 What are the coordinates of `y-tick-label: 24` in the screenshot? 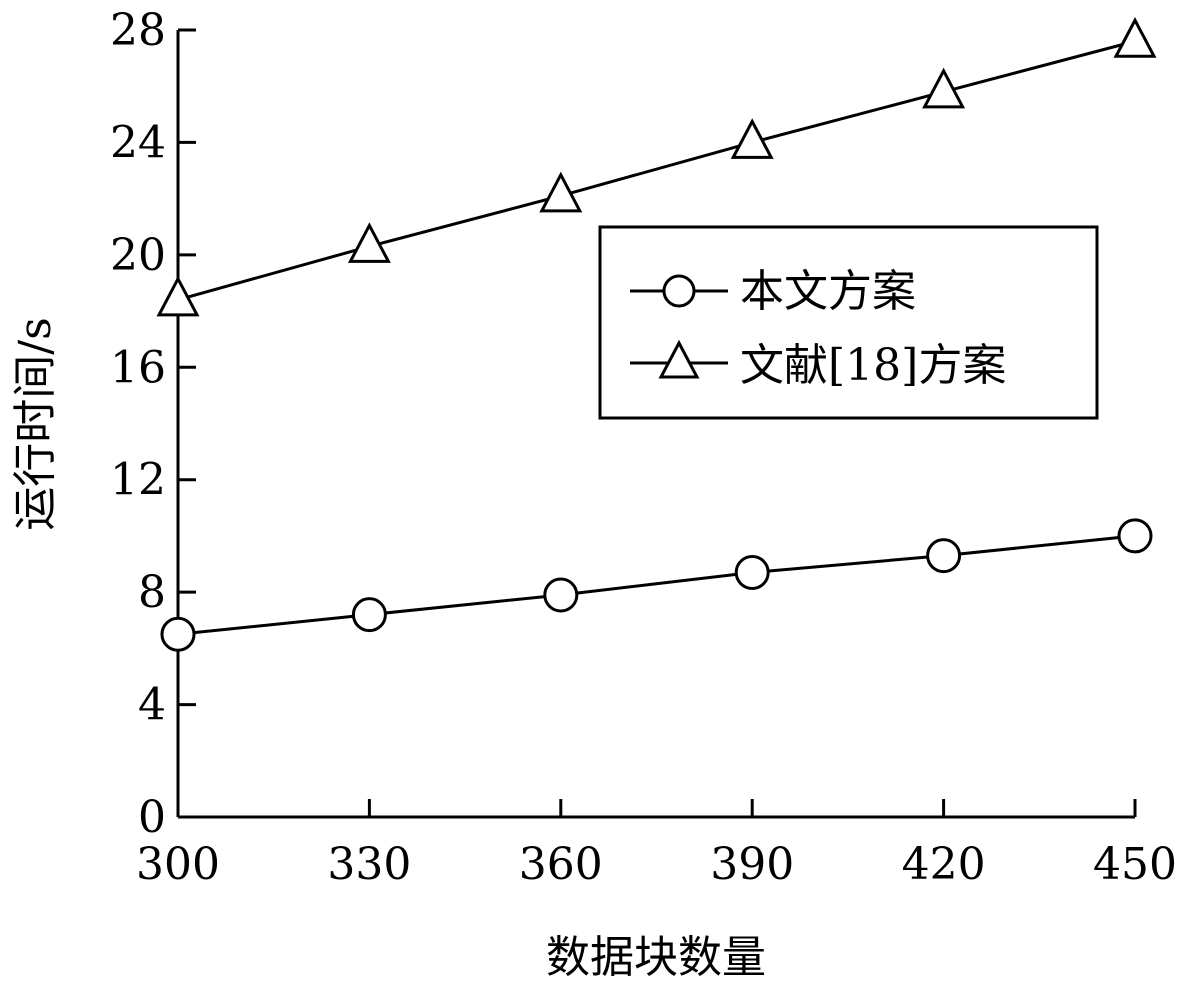 It's located at (138, 142).